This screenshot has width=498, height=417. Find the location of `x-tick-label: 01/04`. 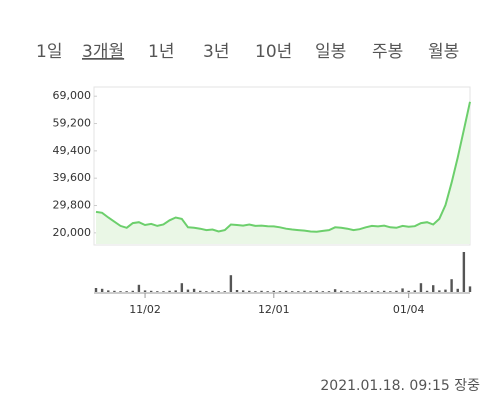

x-tick-label: 01/04 is located at coordinates (409, 309).